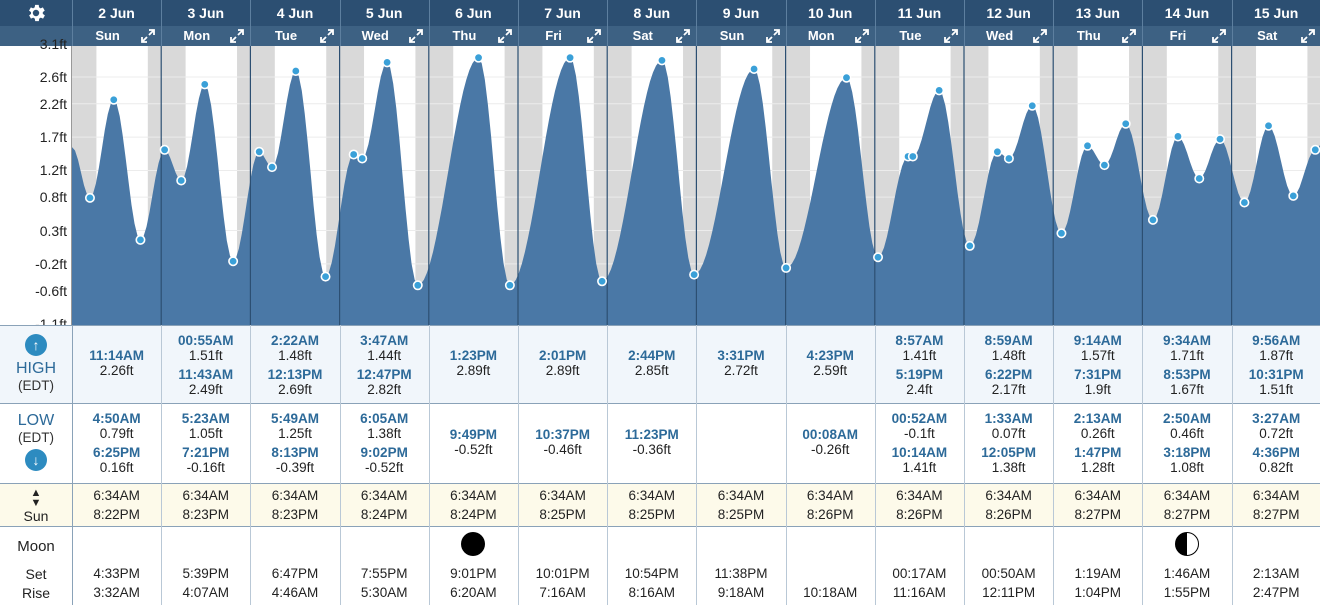 This screenshot has height=605, width=1320. What do you see at coordinates (295, 374) in the screenshot?
I see `tide-time: 12:13PM` at bounding box center [295, 374].